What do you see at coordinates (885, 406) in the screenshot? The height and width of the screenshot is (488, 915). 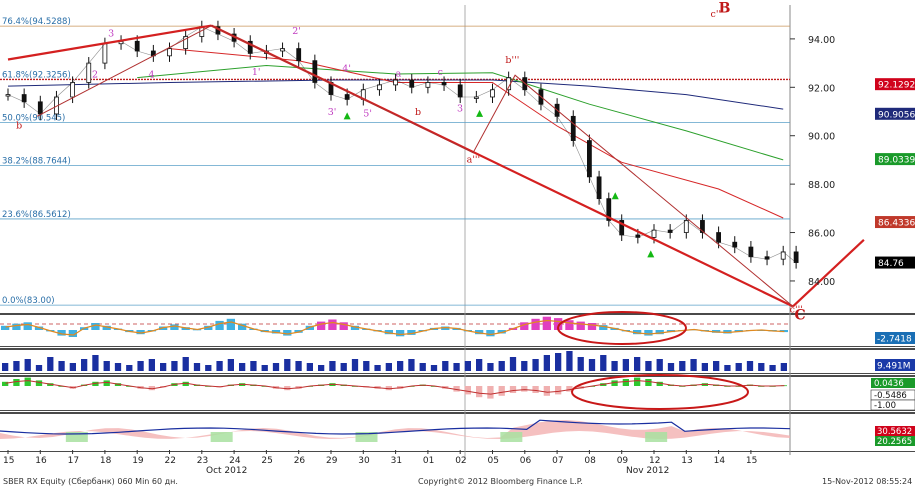 I see `macd-badge-label: -1.00` at bounding box center [885, 406].